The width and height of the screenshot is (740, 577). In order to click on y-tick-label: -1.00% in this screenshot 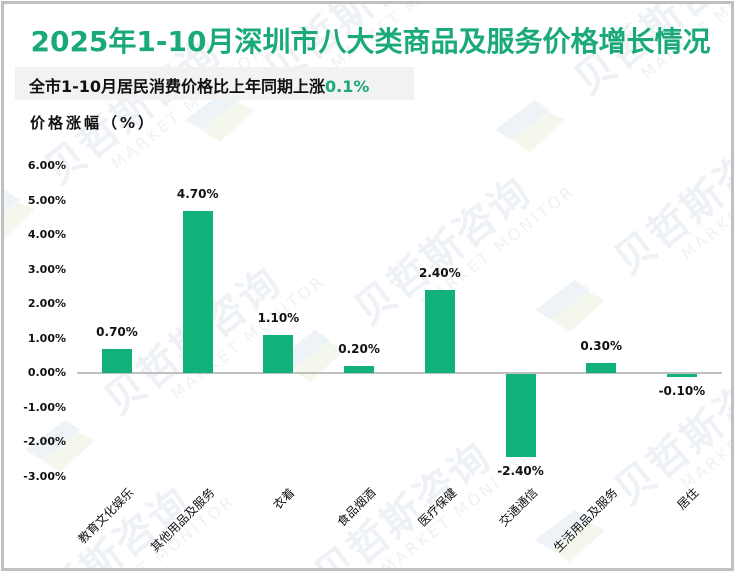, I will do `click(44, 407)`.